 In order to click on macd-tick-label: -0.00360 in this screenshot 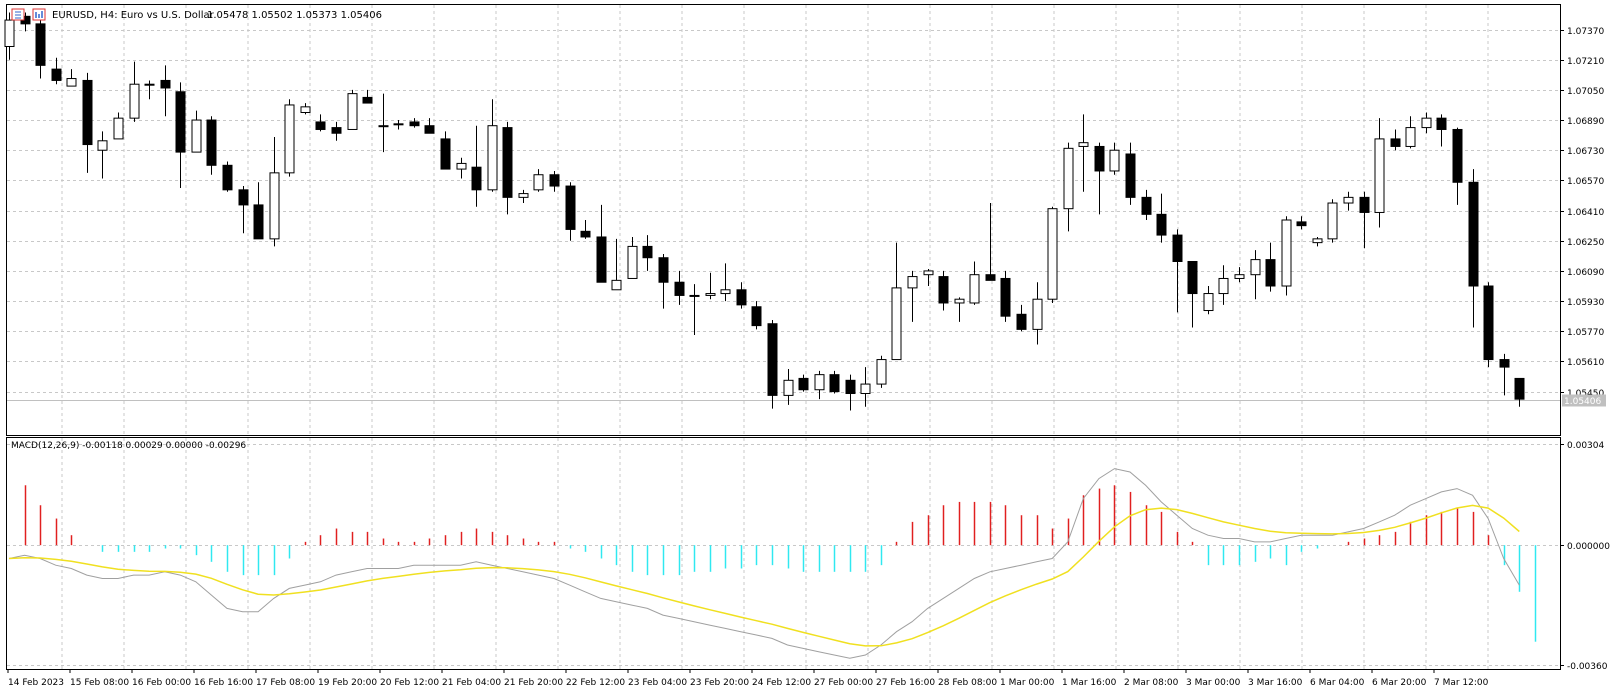, I will do `click(1587, 667)`.